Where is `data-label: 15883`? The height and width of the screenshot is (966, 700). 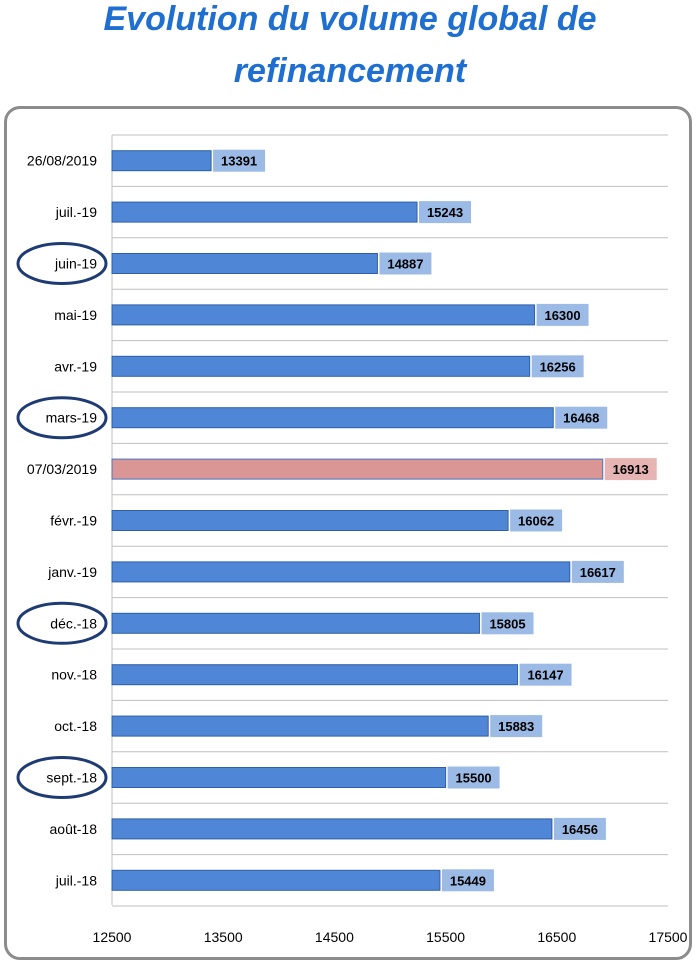 data-label: 15883 is located at coordinates (516, 726).